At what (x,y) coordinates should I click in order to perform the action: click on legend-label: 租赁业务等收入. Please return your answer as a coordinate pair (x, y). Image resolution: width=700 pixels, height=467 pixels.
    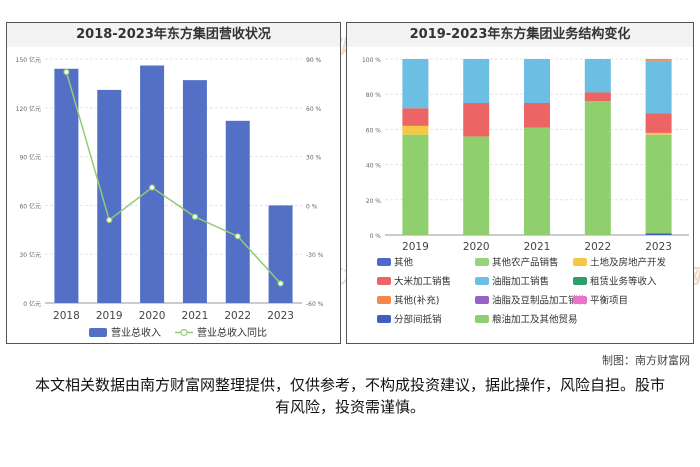
    Looking at the image, I should click on (623, 282).